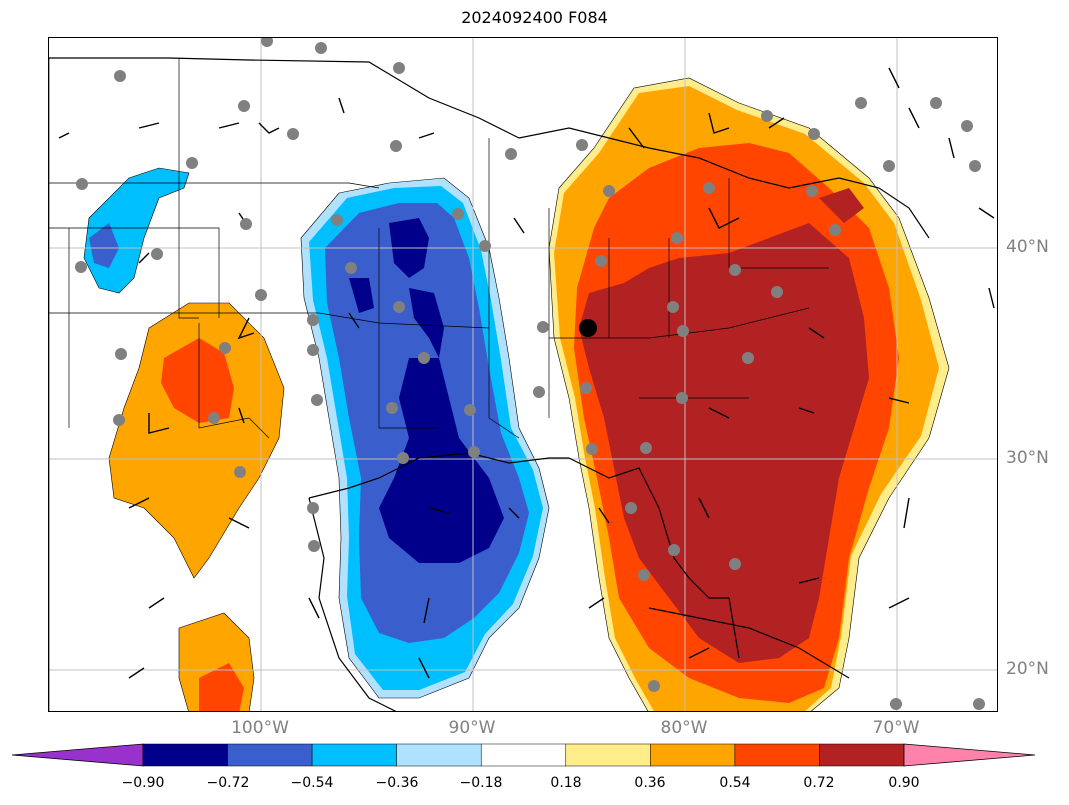  I want to click on lon-label-70w: 70°W, so click(896, 728).